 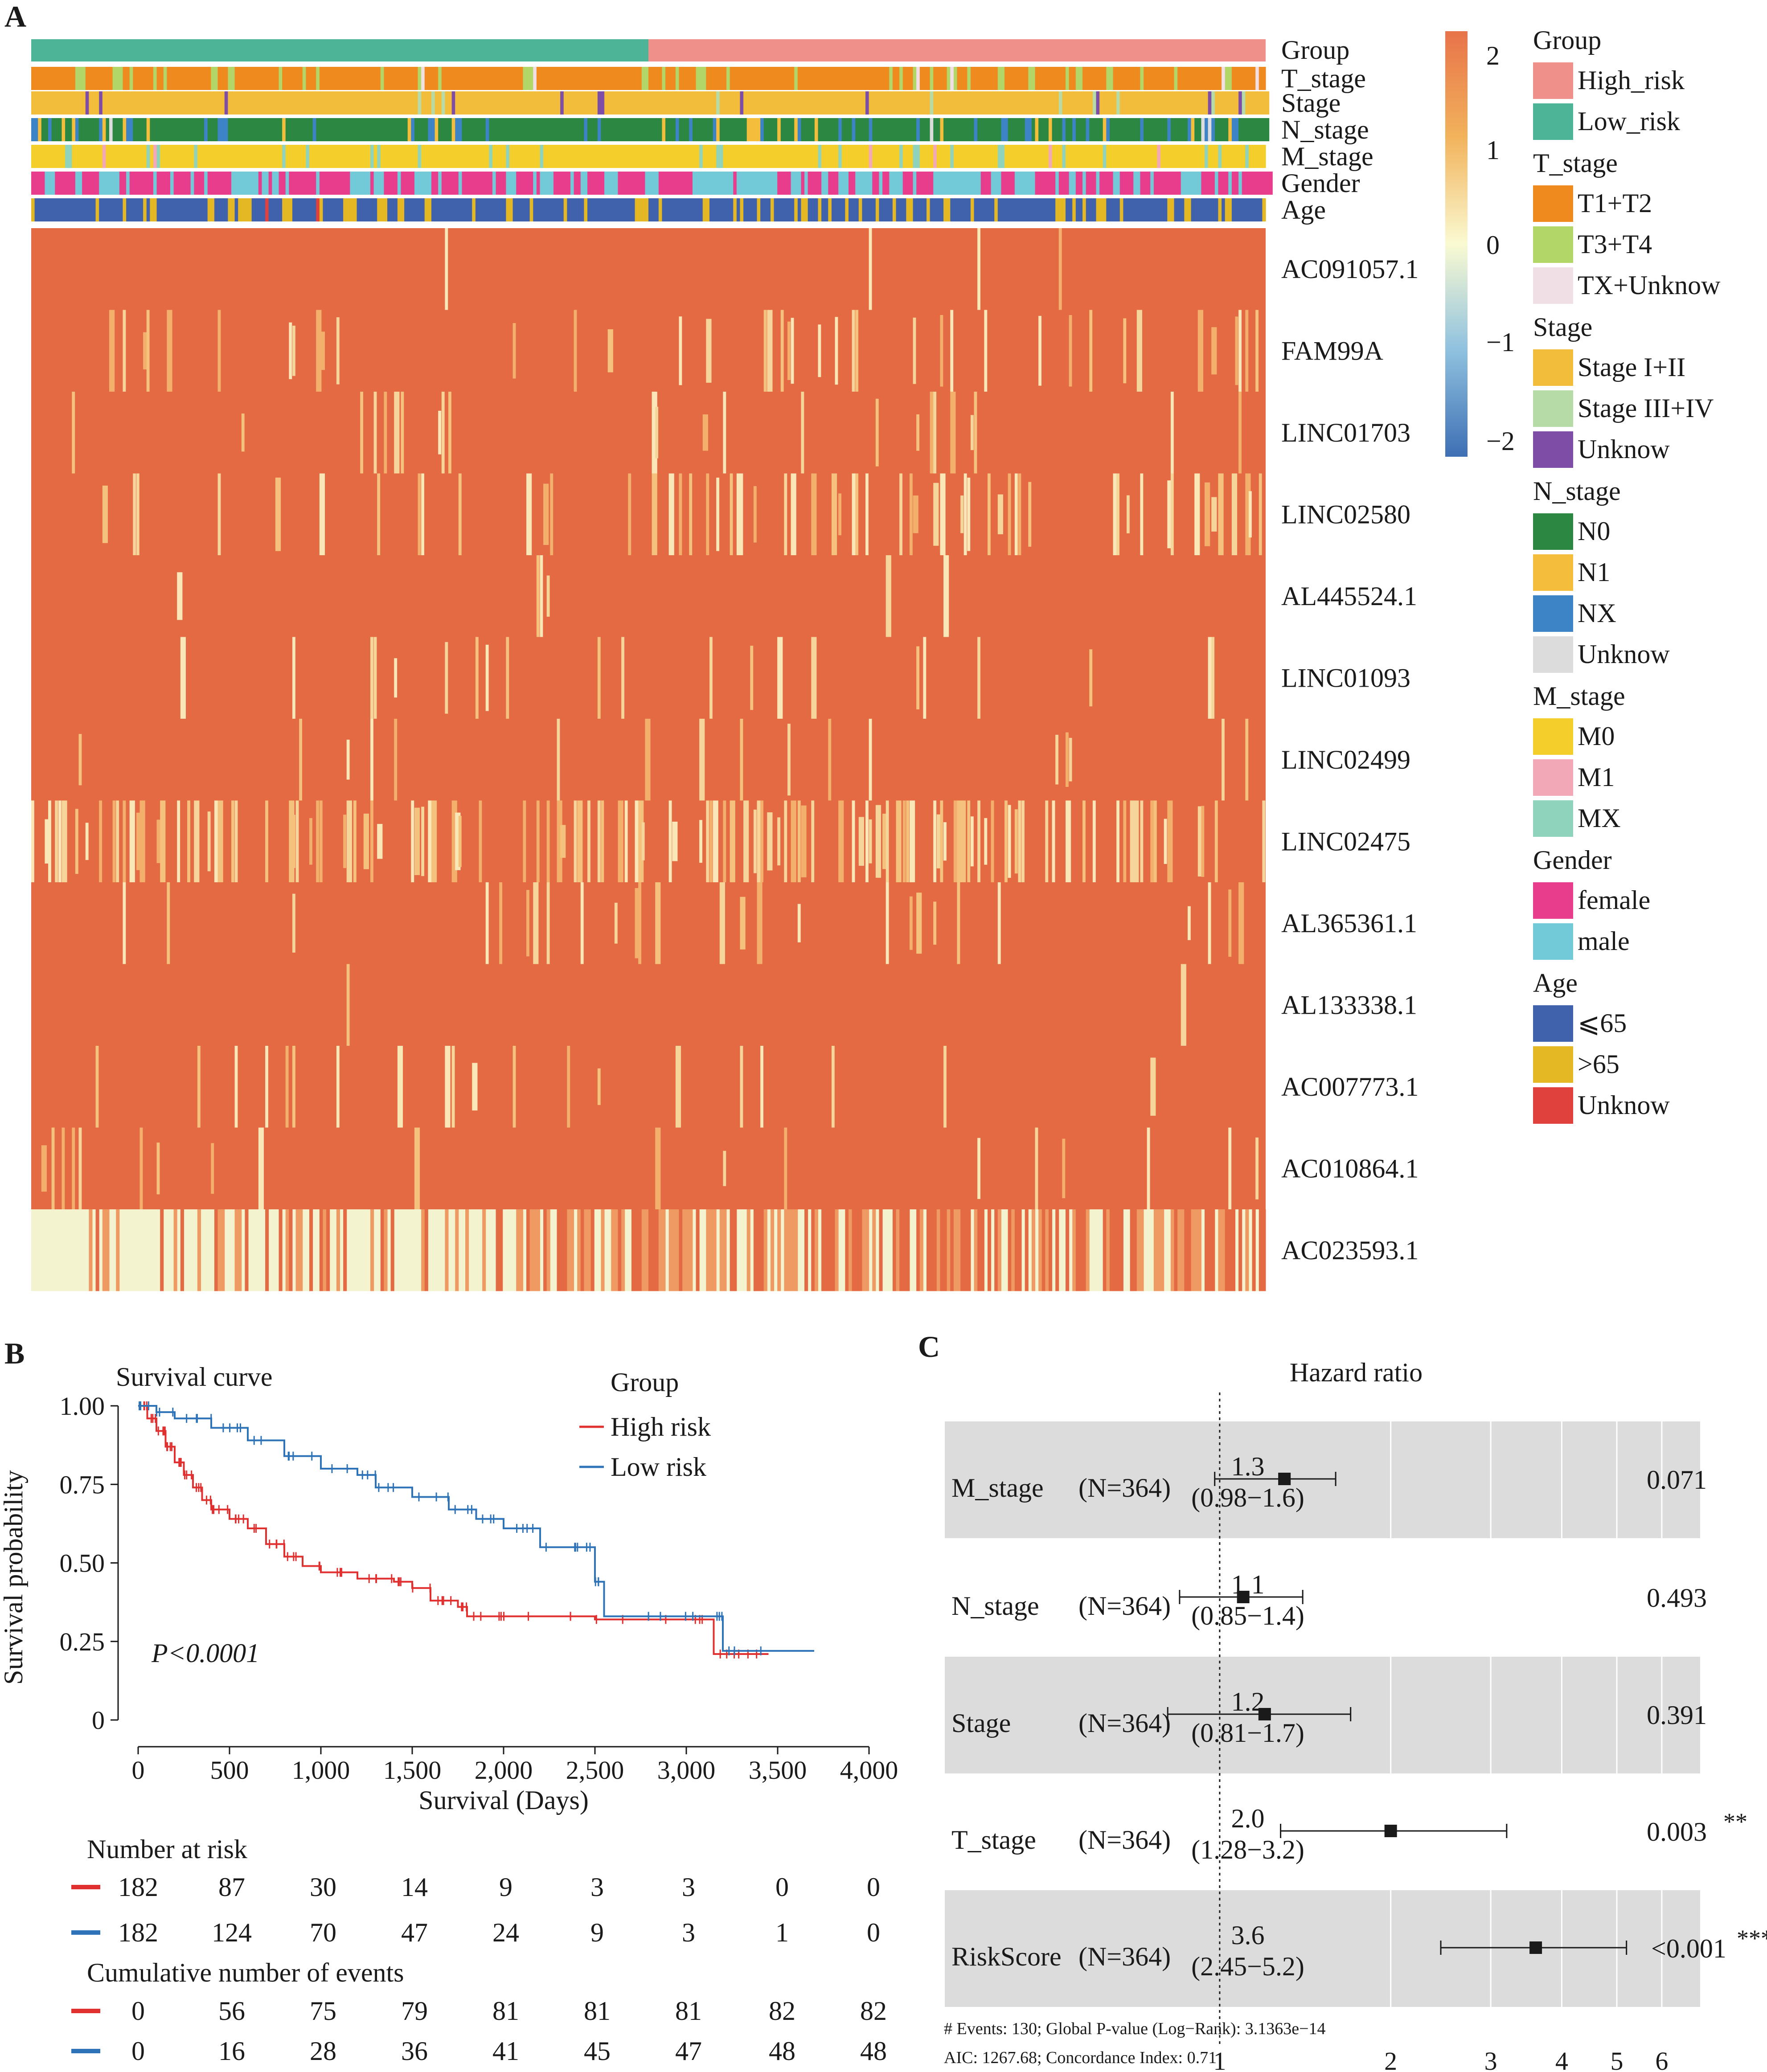 I want to click on legend-title: Stage, so click(x=1562, y=327).